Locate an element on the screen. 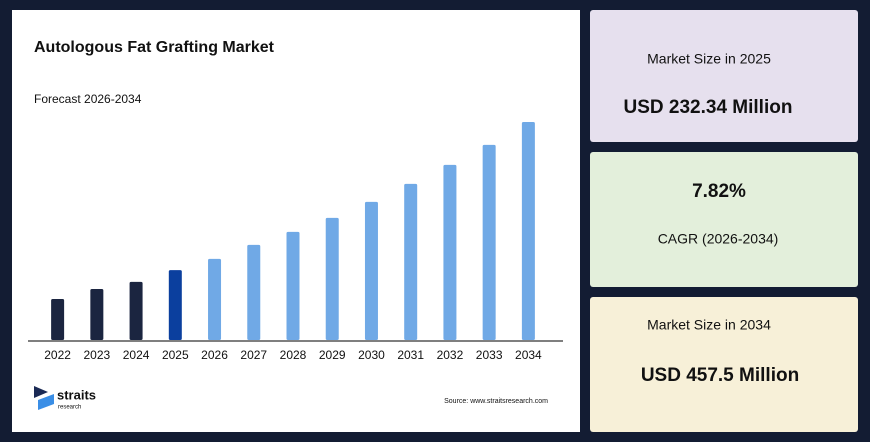 The width and height of the screenshot is (870, 447). x-tick-label: 2029 is located at coordinates (332, 355).